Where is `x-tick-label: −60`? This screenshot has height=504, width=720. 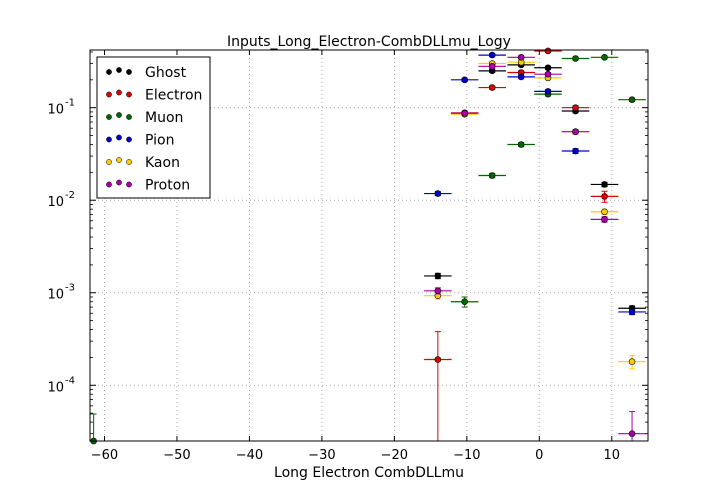
x-tick-label: −60 is located at coordinates (104, 455).